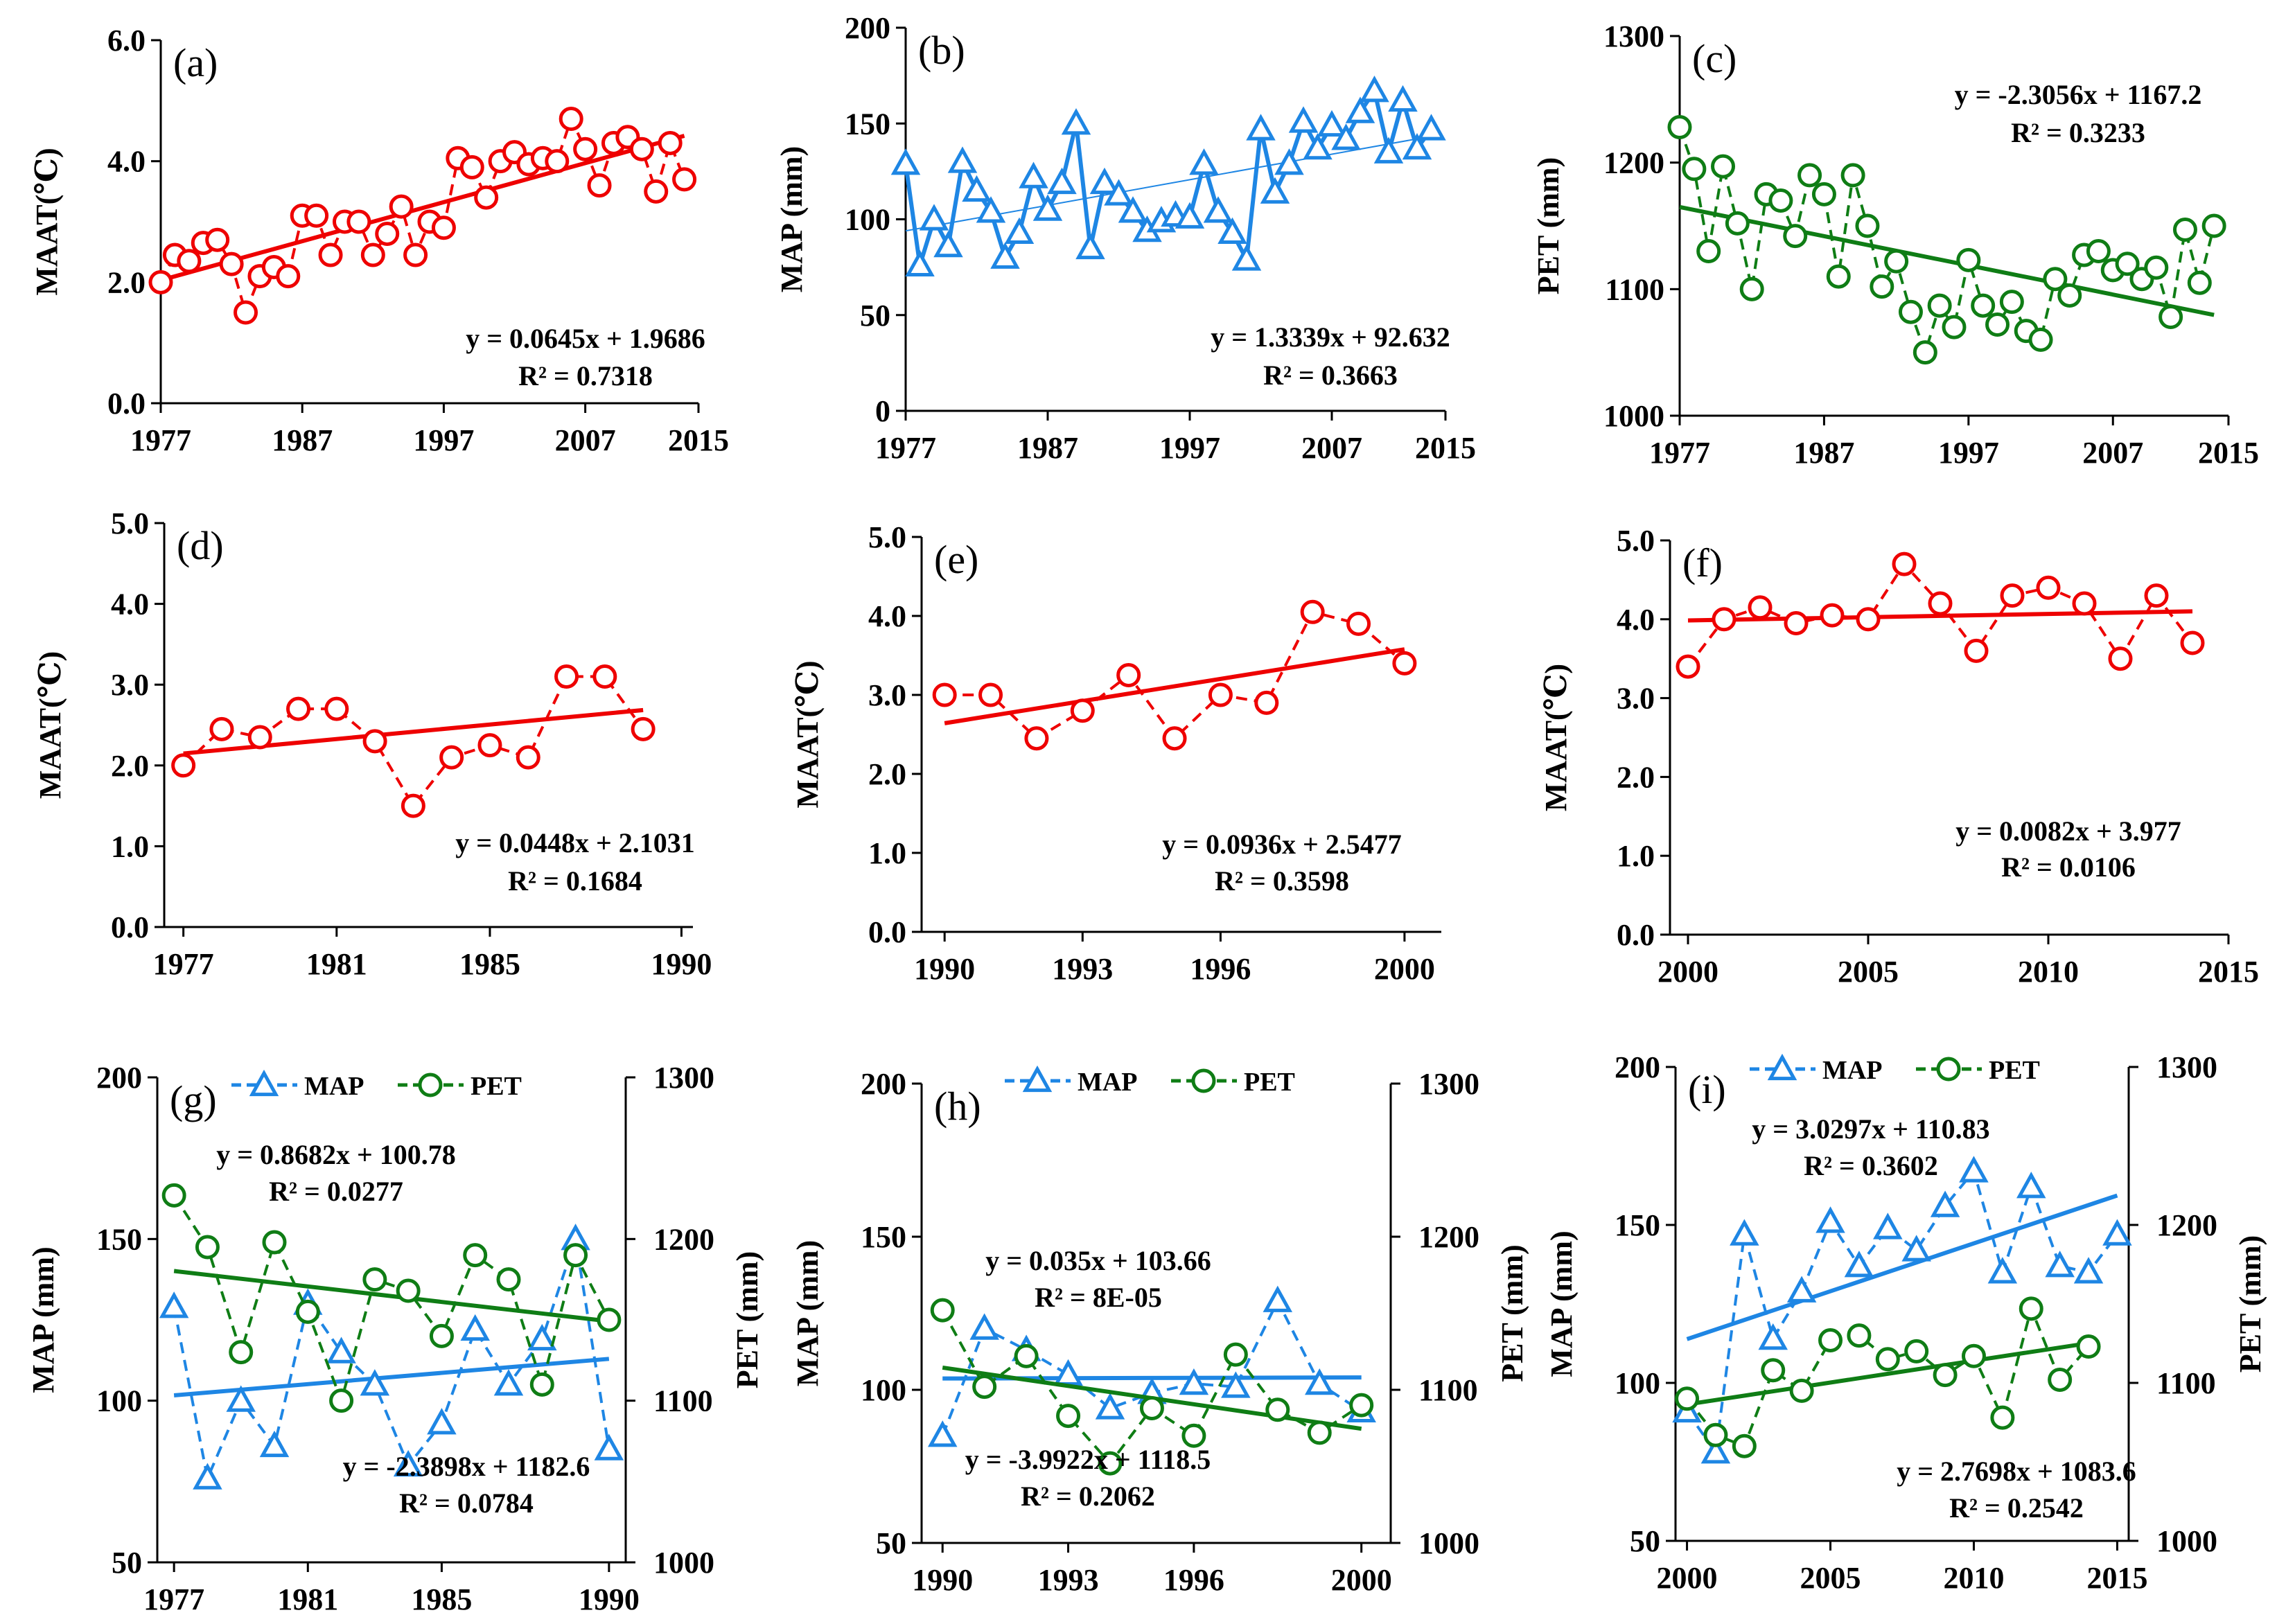 This screenshot has width=2295, height=1624. Describe the element at coordinates (1098, 1260) in the screenshot. I see `trend-equation: y = 0.035x + 103.66` at that location.